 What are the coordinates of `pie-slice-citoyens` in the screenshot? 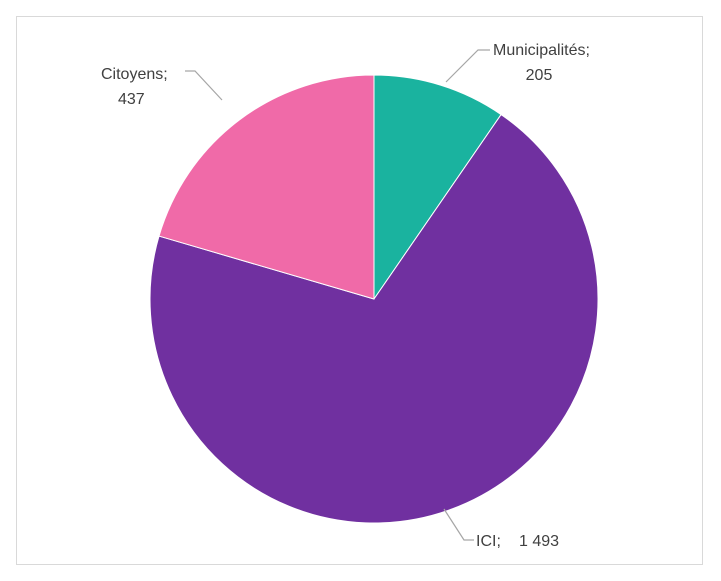 It's located at (266, 187).